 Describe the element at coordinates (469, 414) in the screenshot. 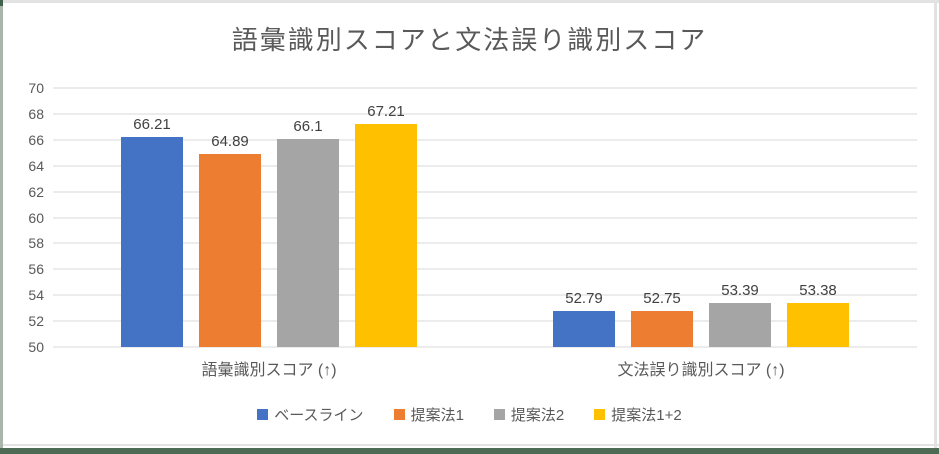

I see `legend: ベースライン 提案法1 提案法2 提案法1+2` at that location.